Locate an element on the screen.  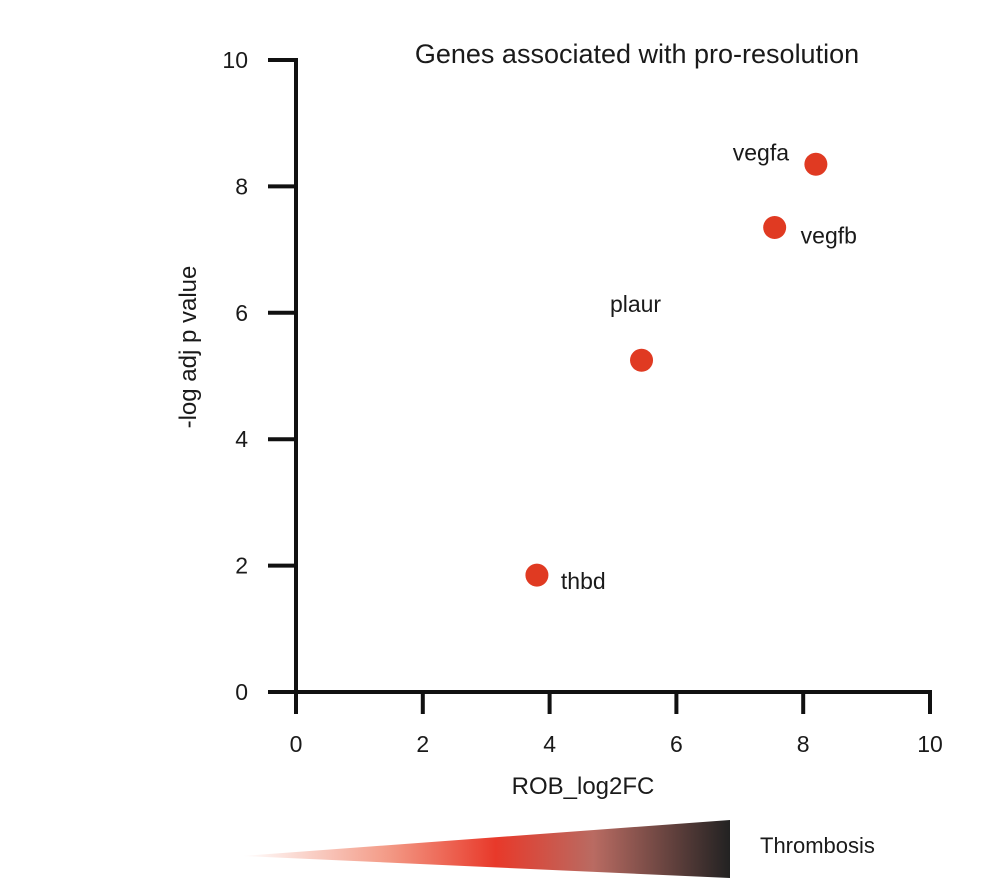
point-label: vegfa is located at coordinates (761, 152).